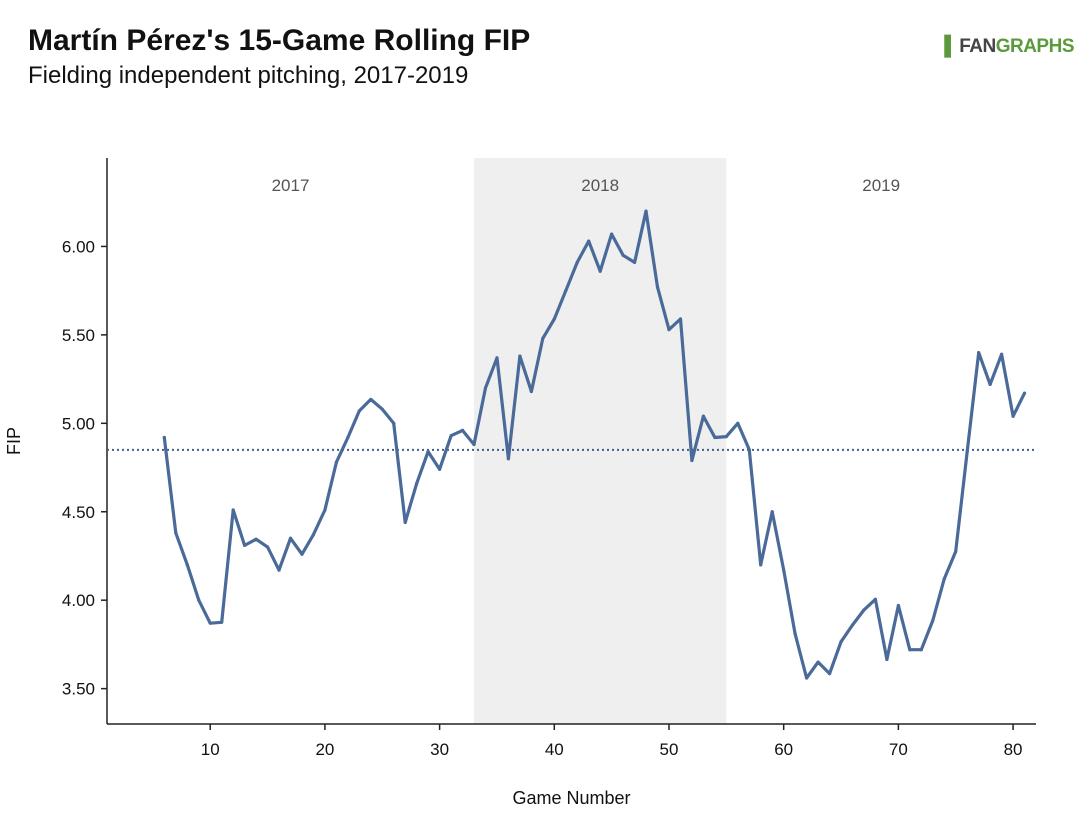 This screenshot has width=1092, height=840. What do you see at coordinates (210, 749) in the screenshot?
I see `x-tick-label: 10` at bounding box center [210, 749].